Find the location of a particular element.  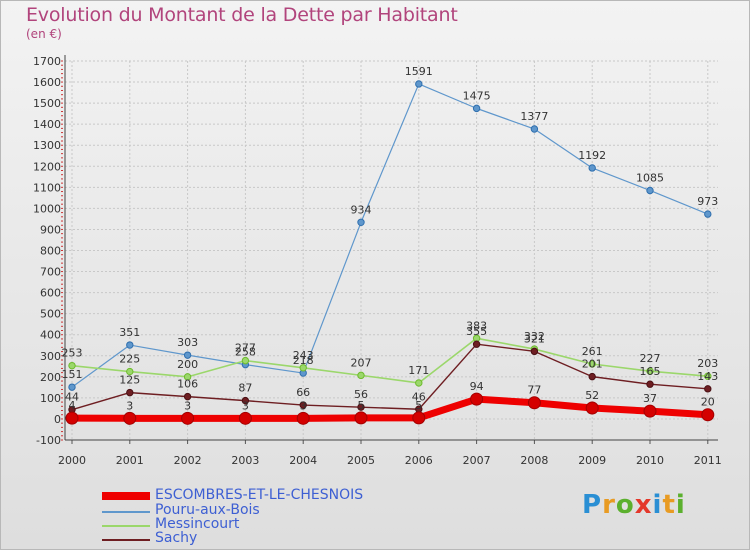

x-tick-label: 2009 is located at coordinates (592, 460).